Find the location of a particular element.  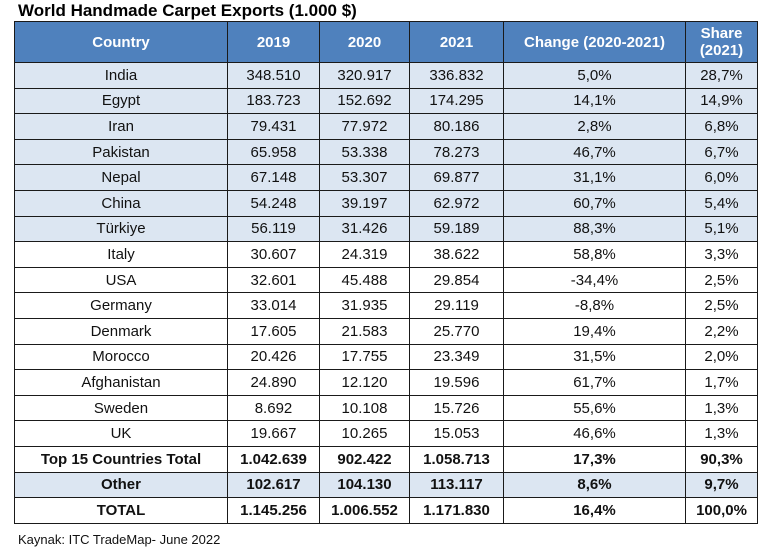

table-row: Morocco 20.426 17.755 23.349 31,5% 2,0% is located at coordinates (386, 357).